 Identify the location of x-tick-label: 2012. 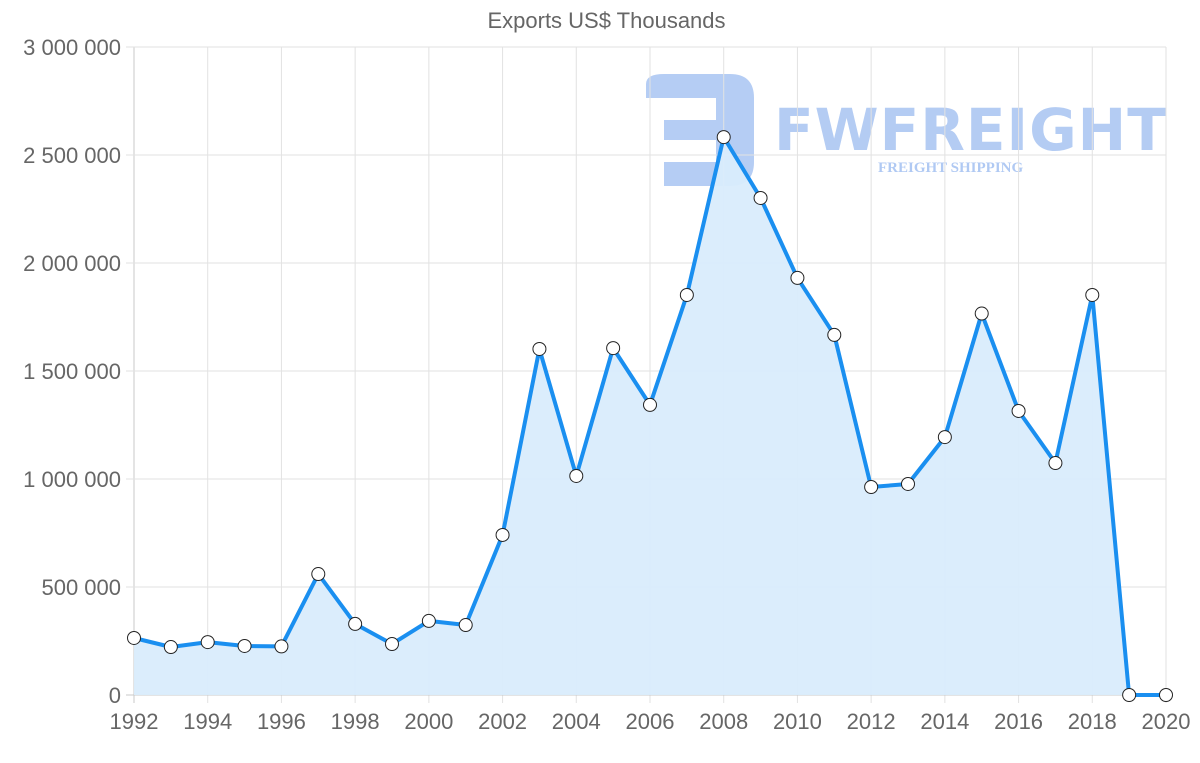
(871, 721).